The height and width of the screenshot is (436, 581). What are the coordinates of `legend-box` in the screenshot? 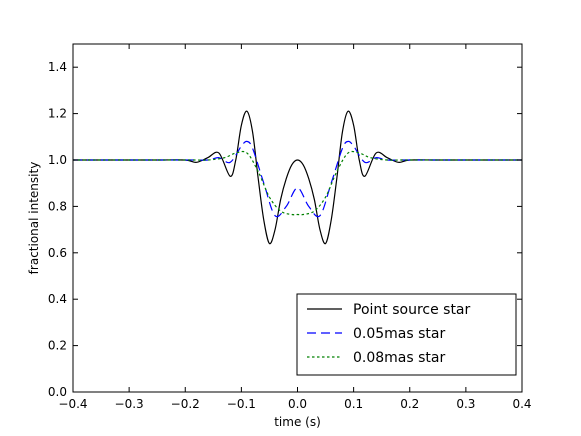 It's located at (406, 334).